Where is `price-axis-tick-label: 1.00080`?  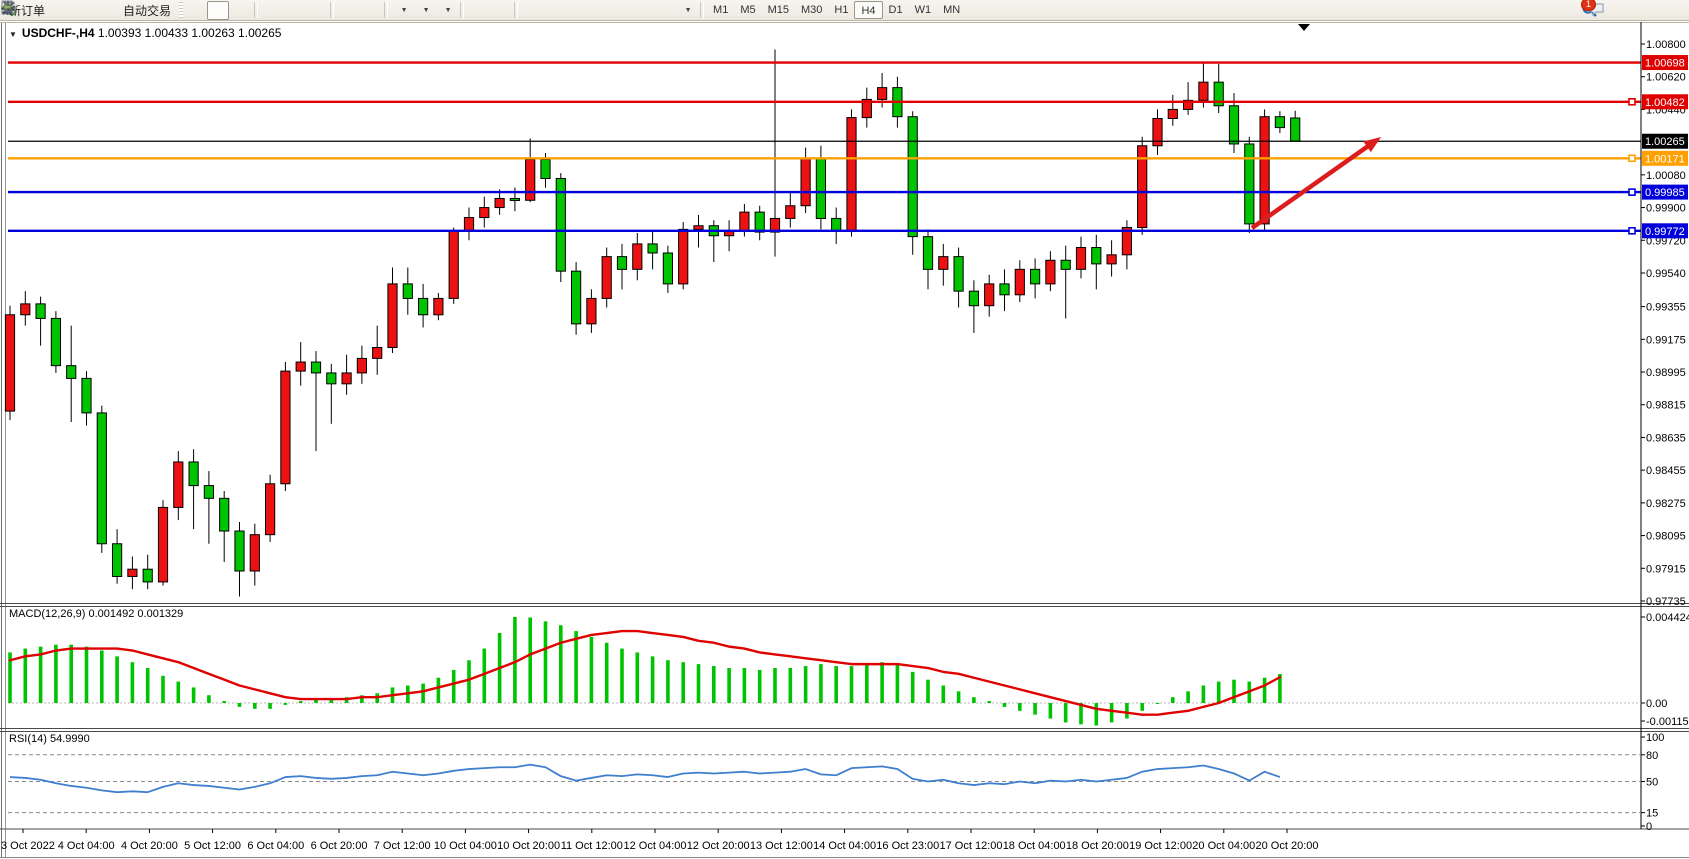
price-axis-tick-label: 1.00080 is located at coordinates (1666, 176).